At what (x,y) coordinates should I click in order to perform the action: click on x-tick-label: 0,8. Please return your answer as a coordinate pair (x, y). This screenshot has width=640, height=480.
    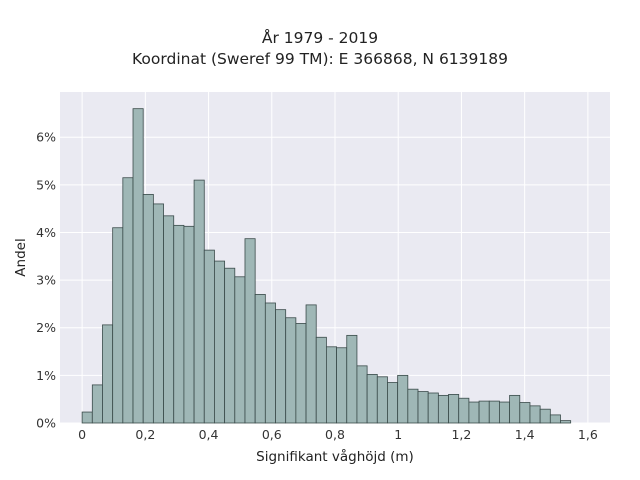
    Looking at the image, I should click on (335, 434).